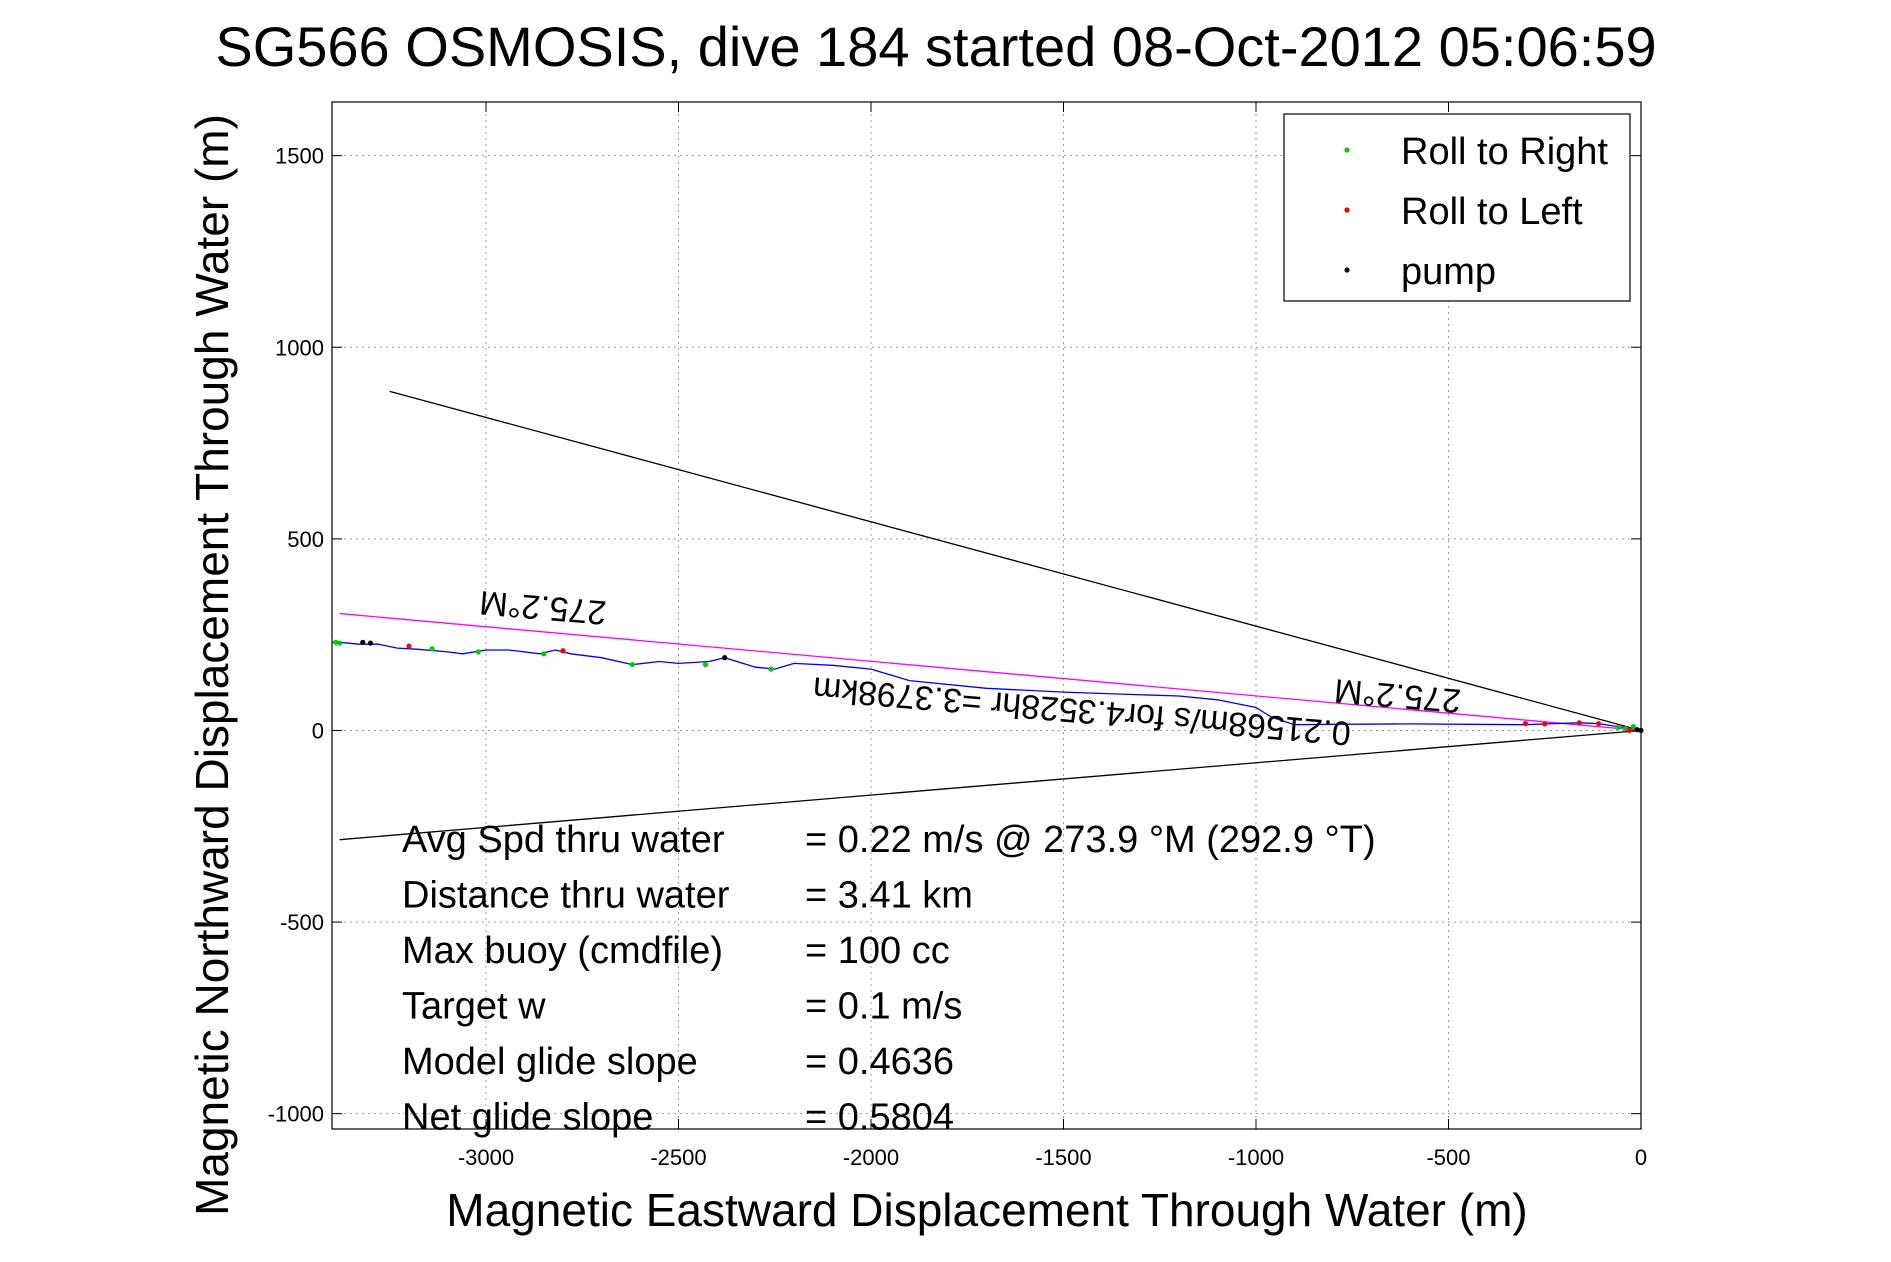  What do you see at coordinates (889, 896) in the screenshot?
I see `stat-value: = 3.41 km` at bounding box center [889, 896].